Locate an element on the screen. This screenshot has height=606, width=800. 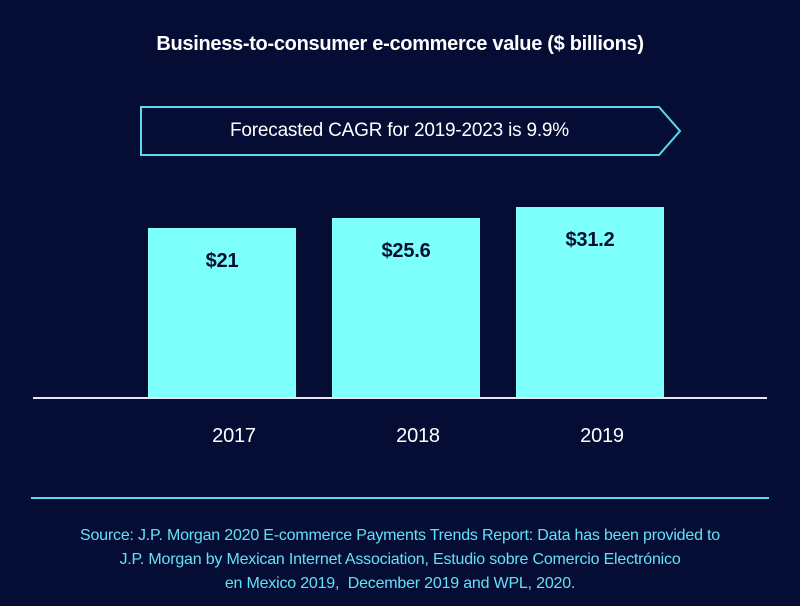
x-axis-label-2017: 2017 is located at coordinates (234, 436).